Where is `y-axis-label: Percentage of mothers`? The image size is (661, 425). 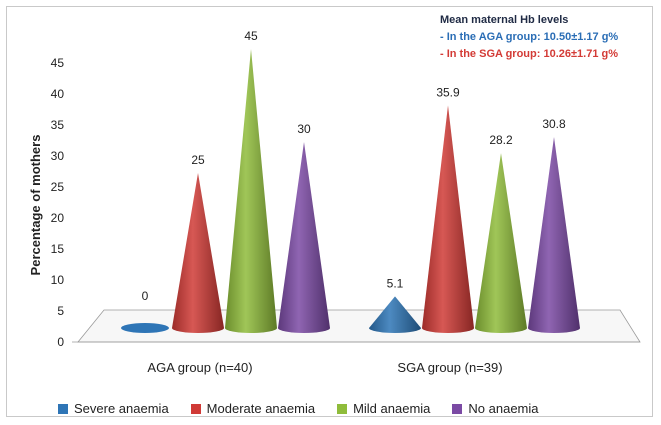
y-axis-label: Percentage of mothers is located at coordinates (35, 205).